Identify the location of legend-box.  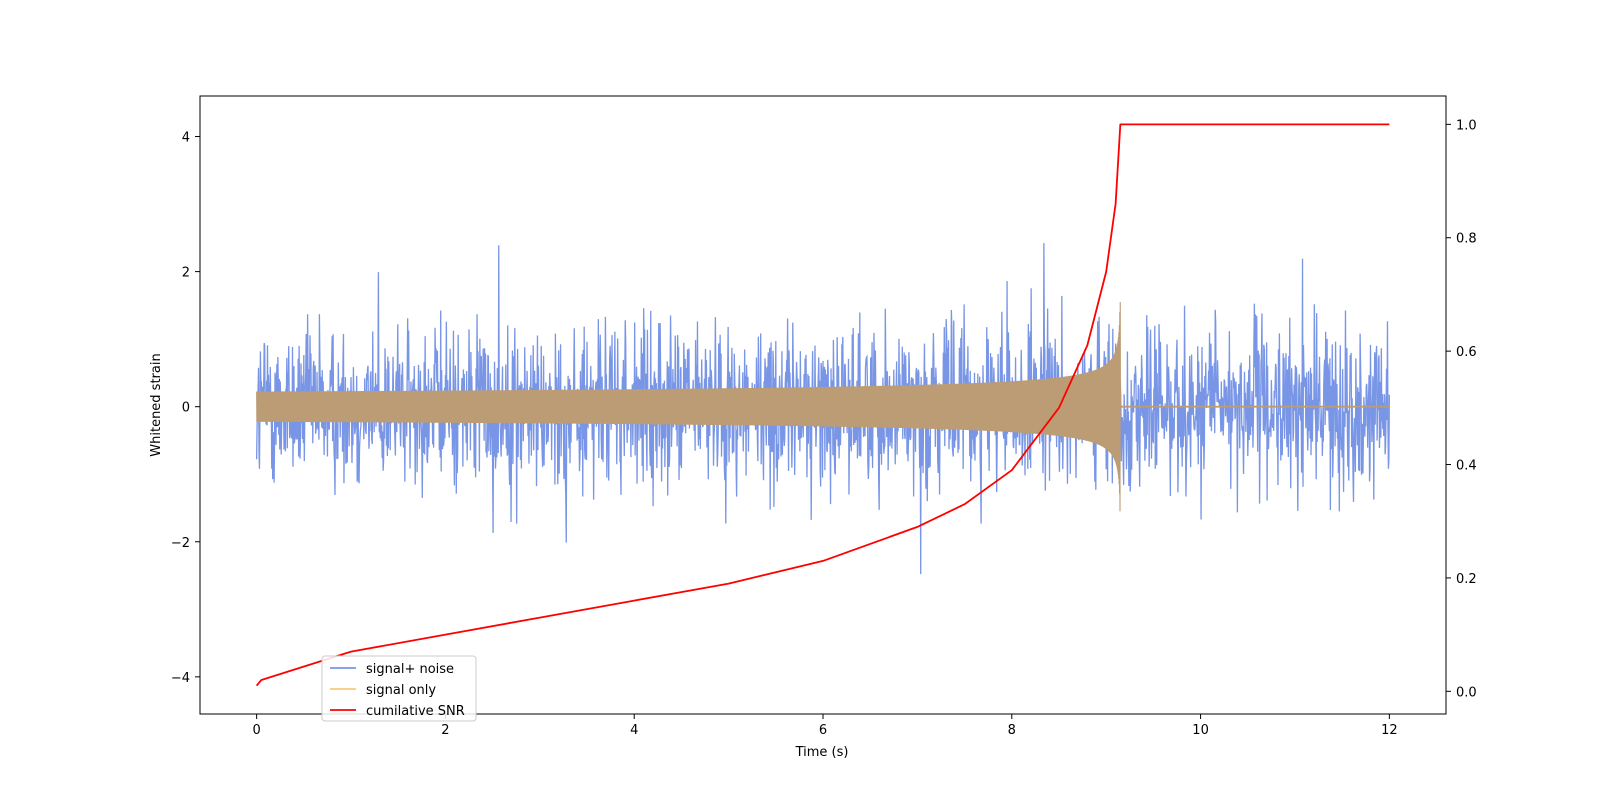
(399, 688).